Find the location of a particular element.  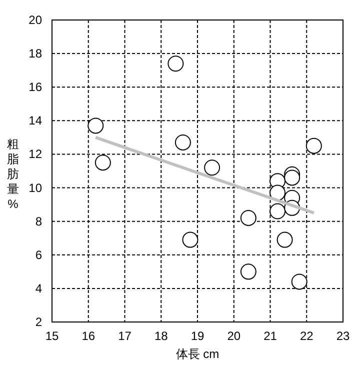

y-tick-label: 10 is located at coordinates (35, 187).